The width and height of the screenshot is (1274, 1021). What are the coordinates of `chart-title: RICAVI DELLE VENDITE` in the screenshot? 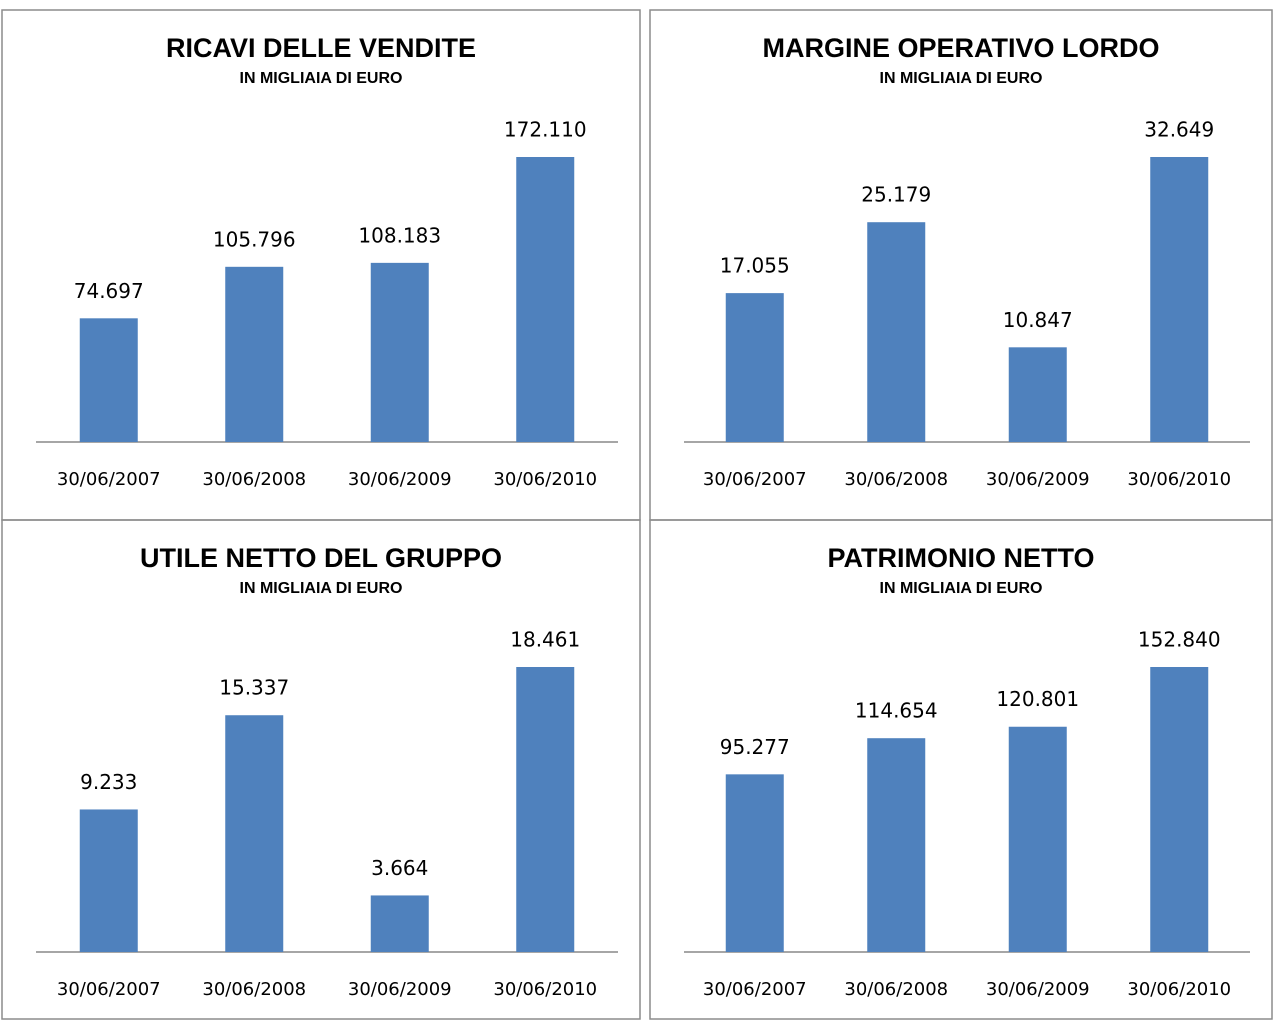 It's located at (321, 48).